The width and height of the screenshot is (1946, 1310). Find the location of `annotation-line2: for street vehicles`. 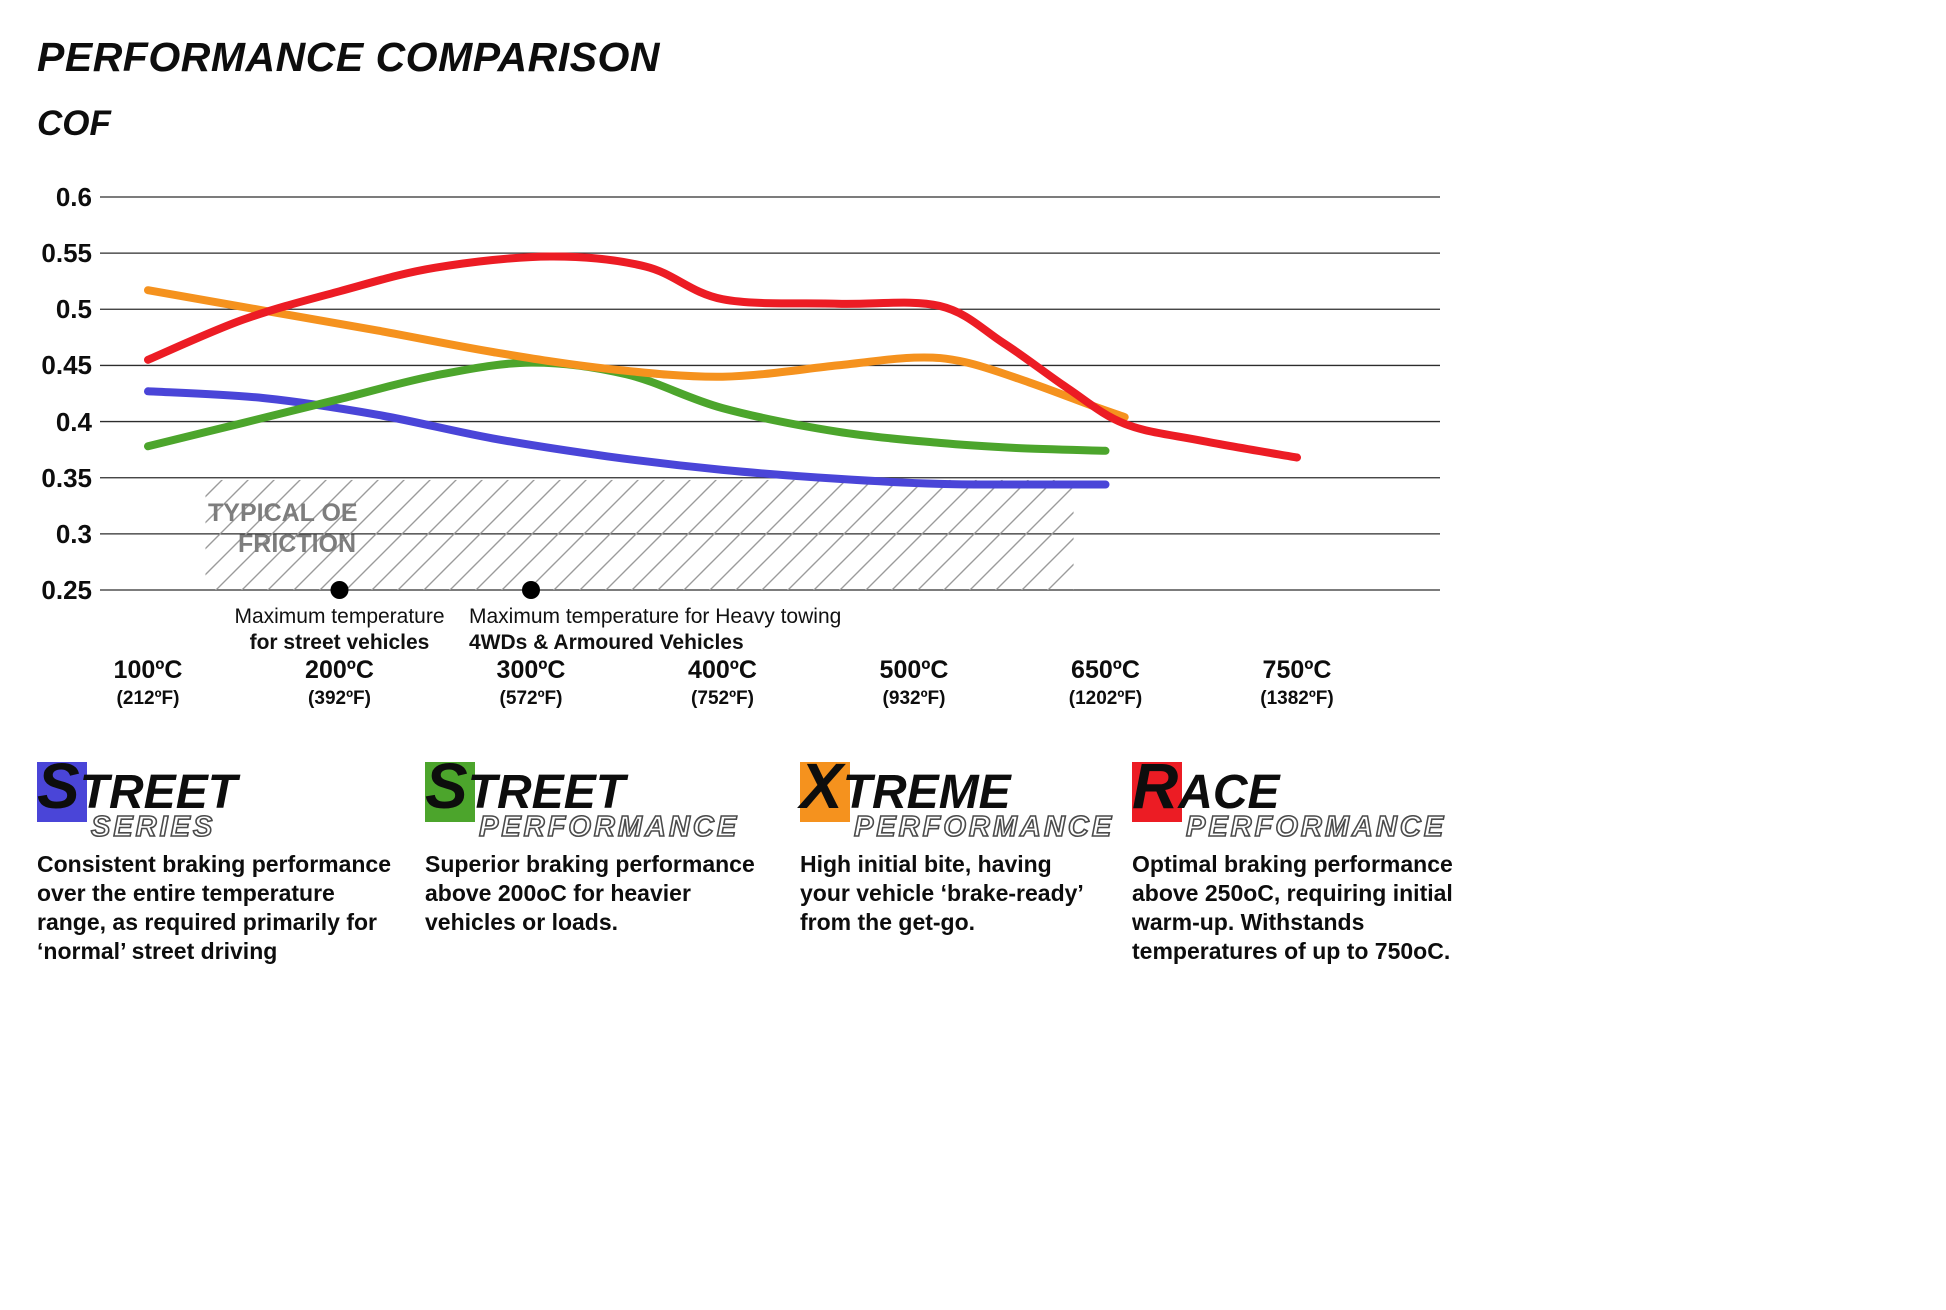

annotation-line2: for street vehicles is located at coordinates (339, 642).